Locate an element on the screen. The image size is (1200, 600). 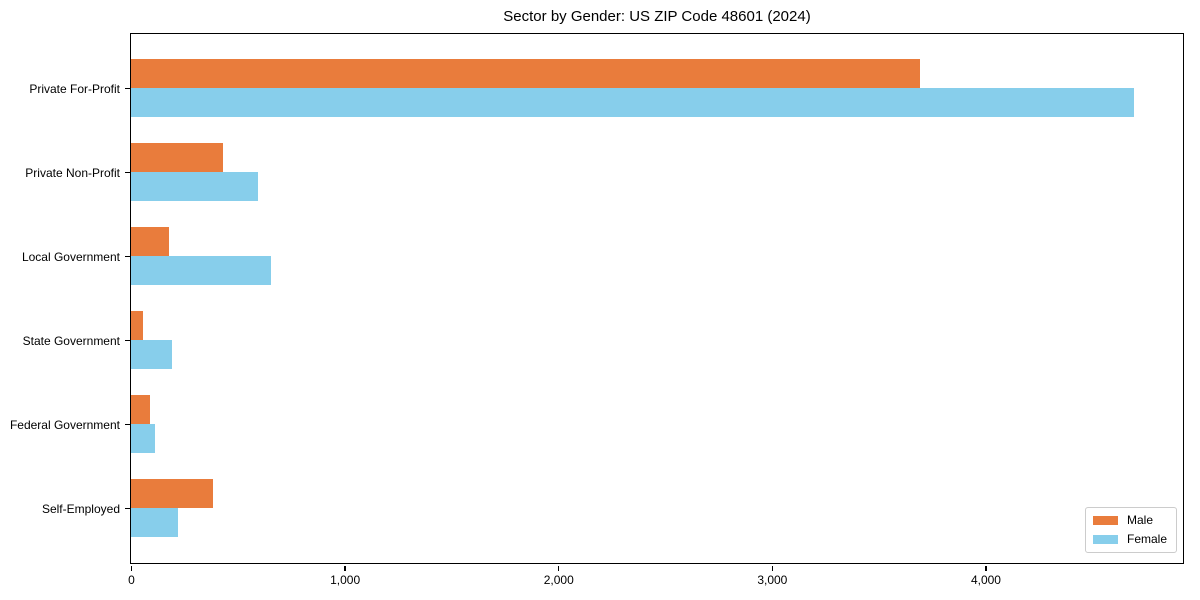
bar-male-private-for-profit is located at coordinates (525, 73).